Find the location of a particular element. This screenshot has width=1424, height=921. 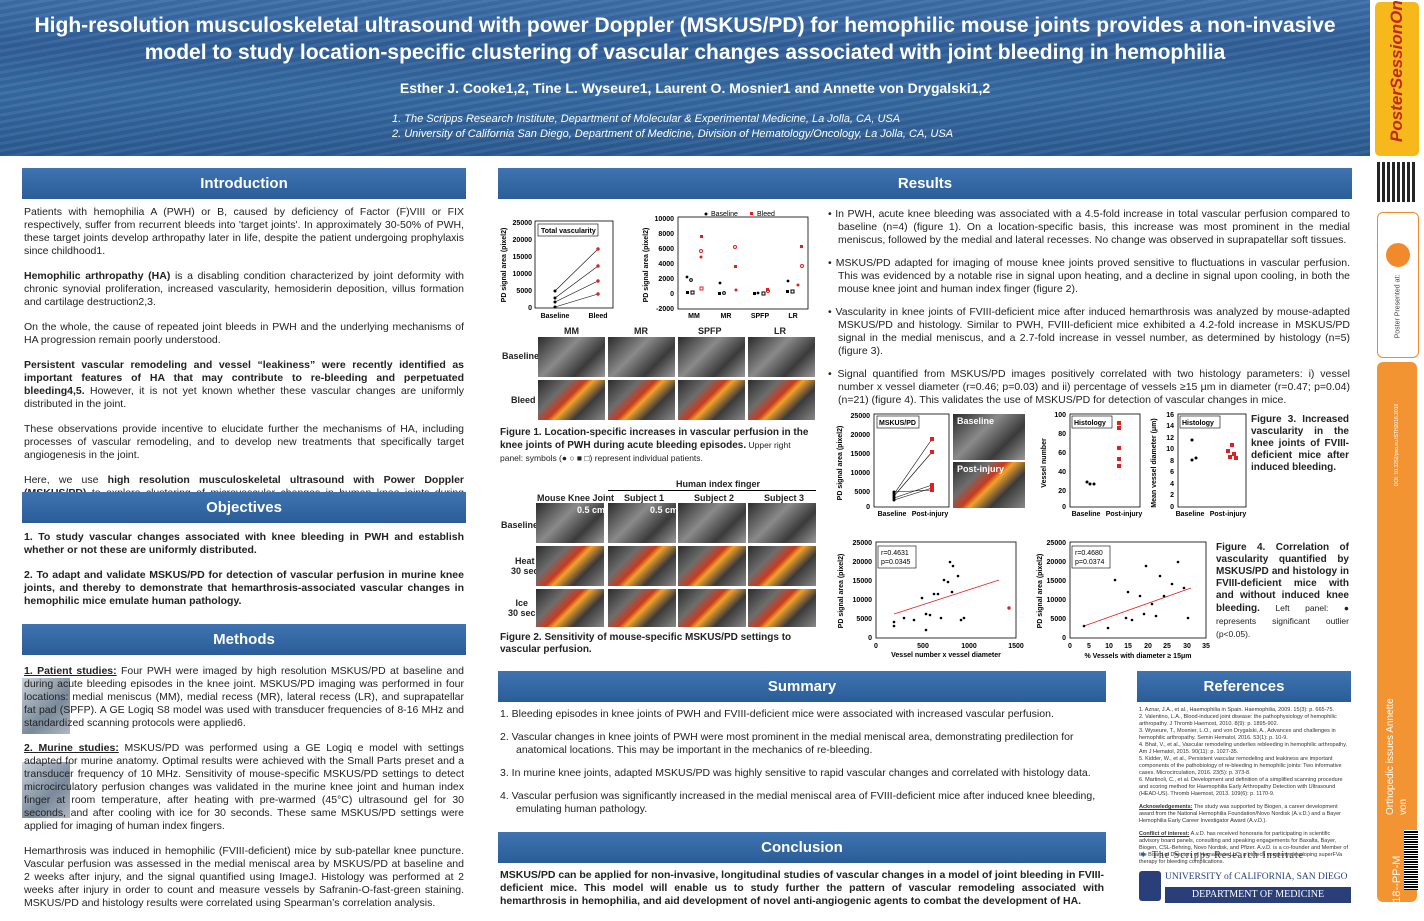

f2-scale-2: 0.5 cm is located at coordinates (664, 510).